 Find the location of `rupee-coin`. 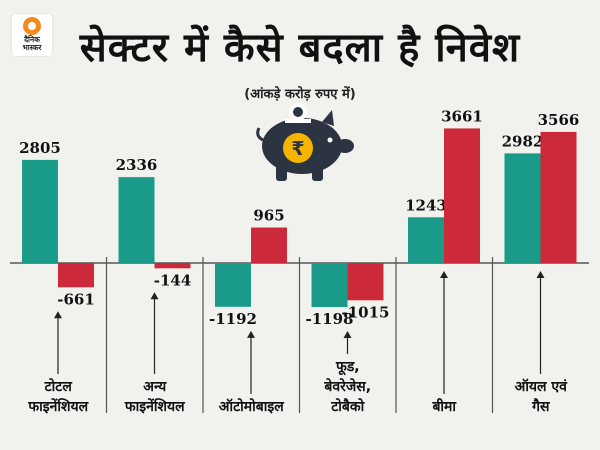

rupee-coin is located at coordinates (298, 148).